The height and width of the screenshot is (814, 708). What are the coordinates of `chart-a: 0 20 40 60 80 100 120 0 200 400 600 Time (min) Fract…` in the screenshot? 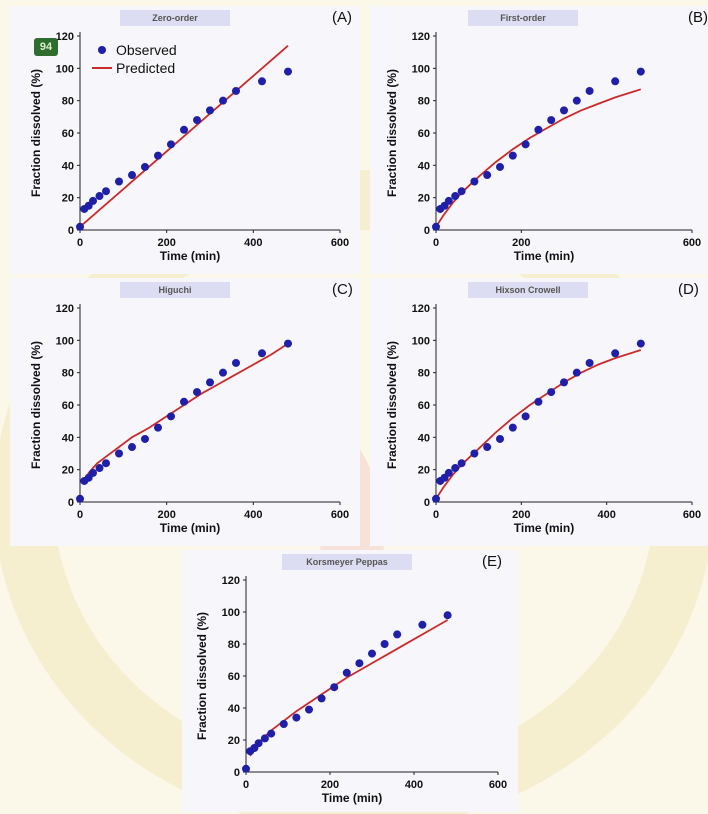 It's located at (189, 147).